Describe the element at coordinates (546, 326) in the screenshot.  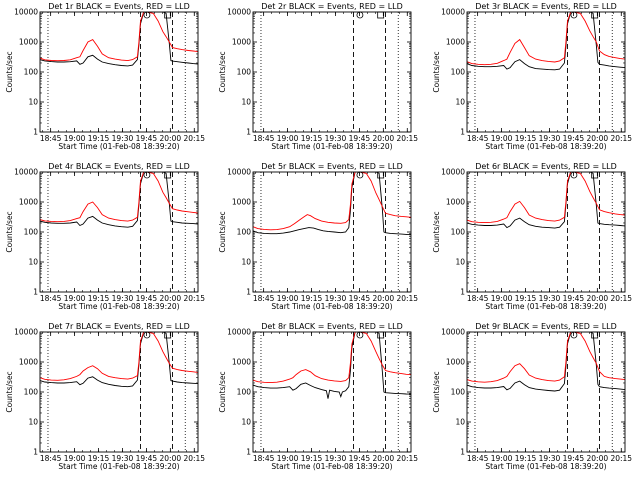
I see `panel-title: Det 9r BLACK = Events, RED = LLD` at that location.